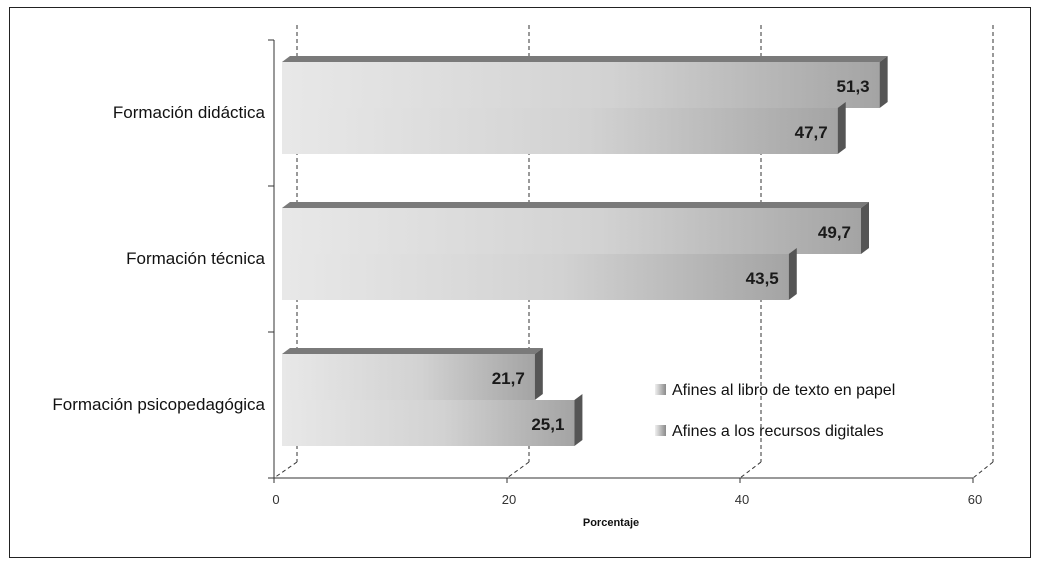 The image size is (1041, 566). I want to click on bar-value-label: 51,3, so click(853, 86).